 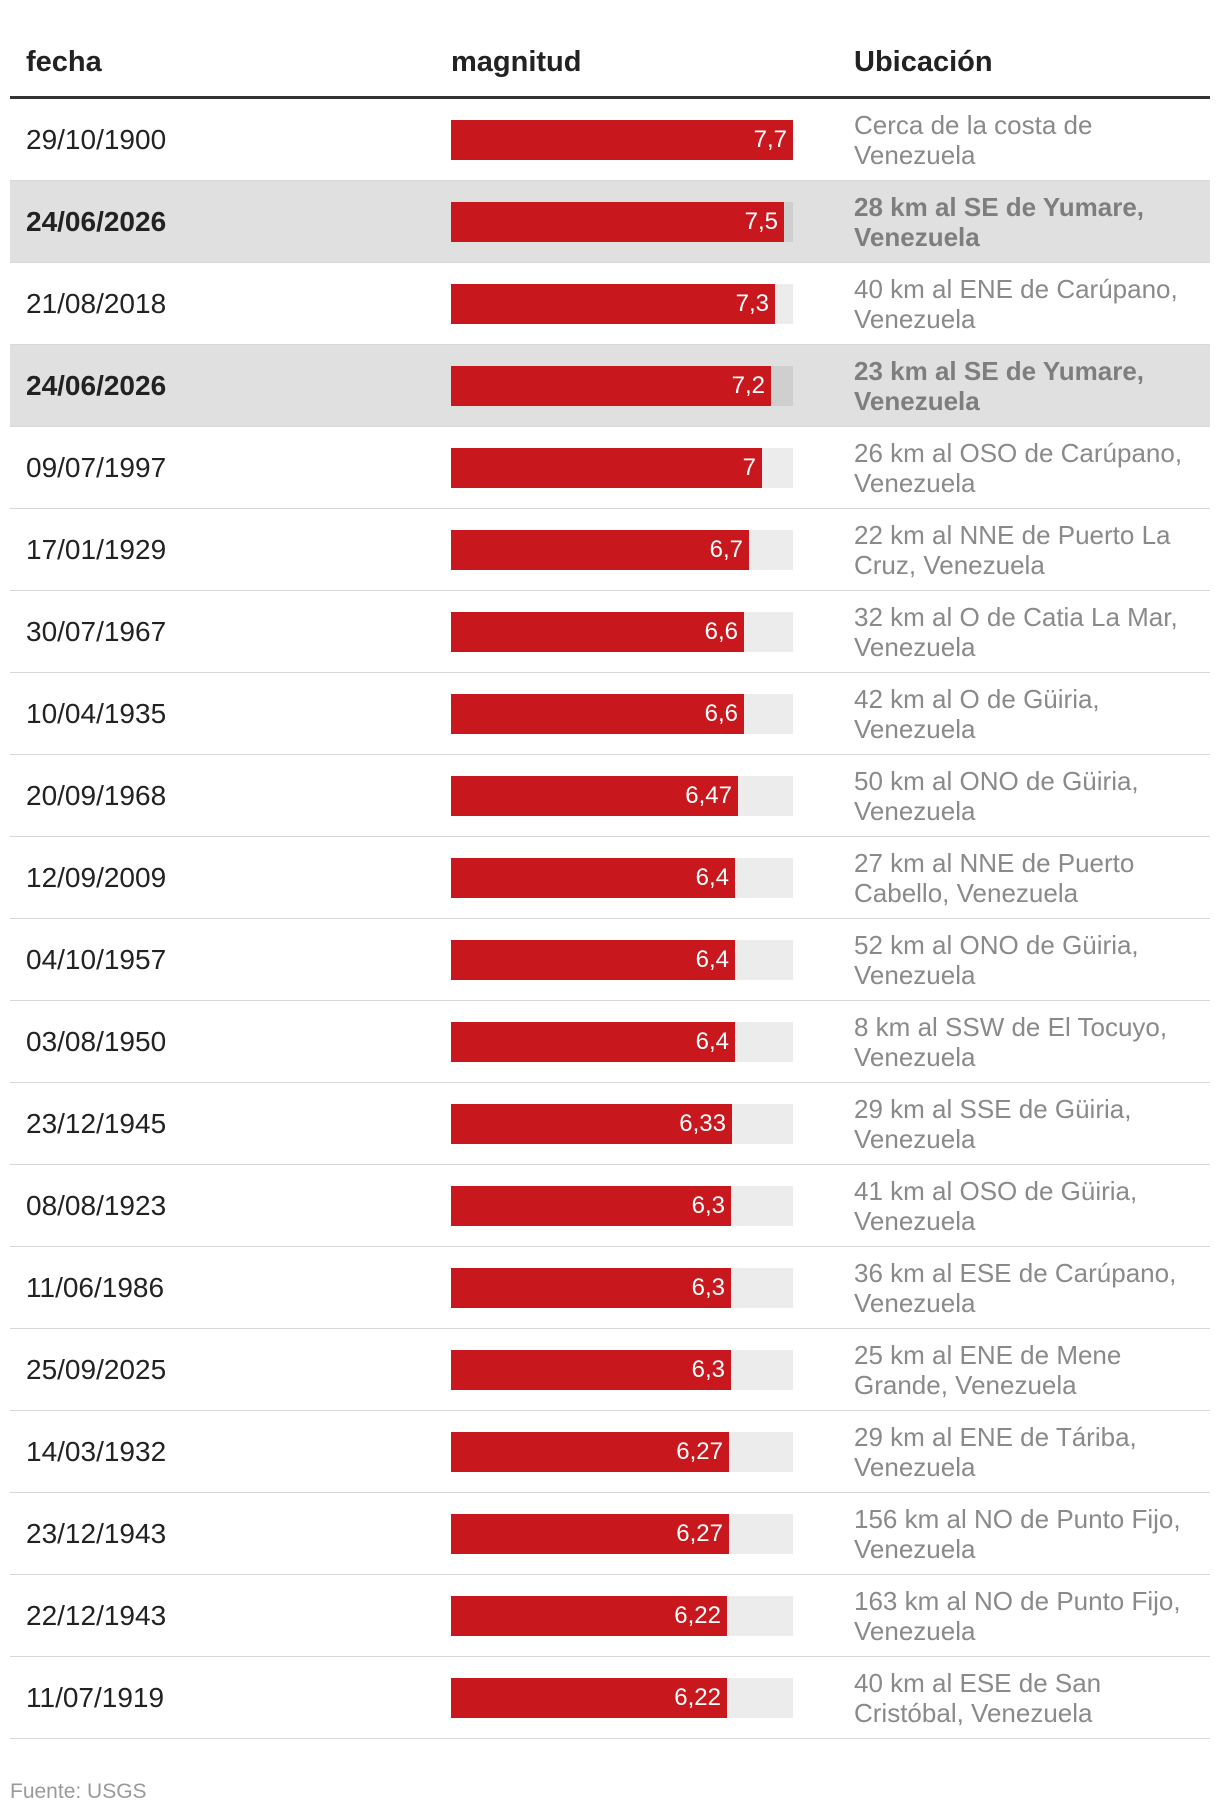 What do you see at coordinates (1017, 1534) in the screenshot?
I see `row-ubicacion: 156 km al NO de Punto Fijo, Venezuela` at bounding box center [1017, 1534].